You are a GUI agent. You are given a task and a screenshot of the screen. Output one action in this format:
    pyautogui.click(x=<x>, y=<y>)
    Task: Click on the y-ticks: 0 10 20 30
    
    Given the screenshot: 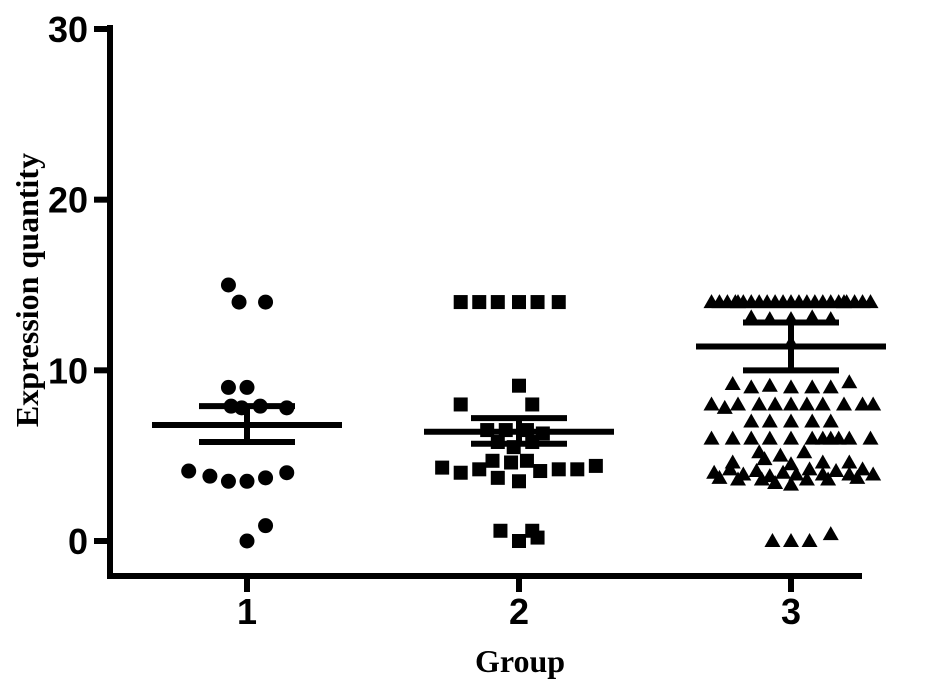 What is the action you would take?
    pyautogui.click(x=79, y=285)
    